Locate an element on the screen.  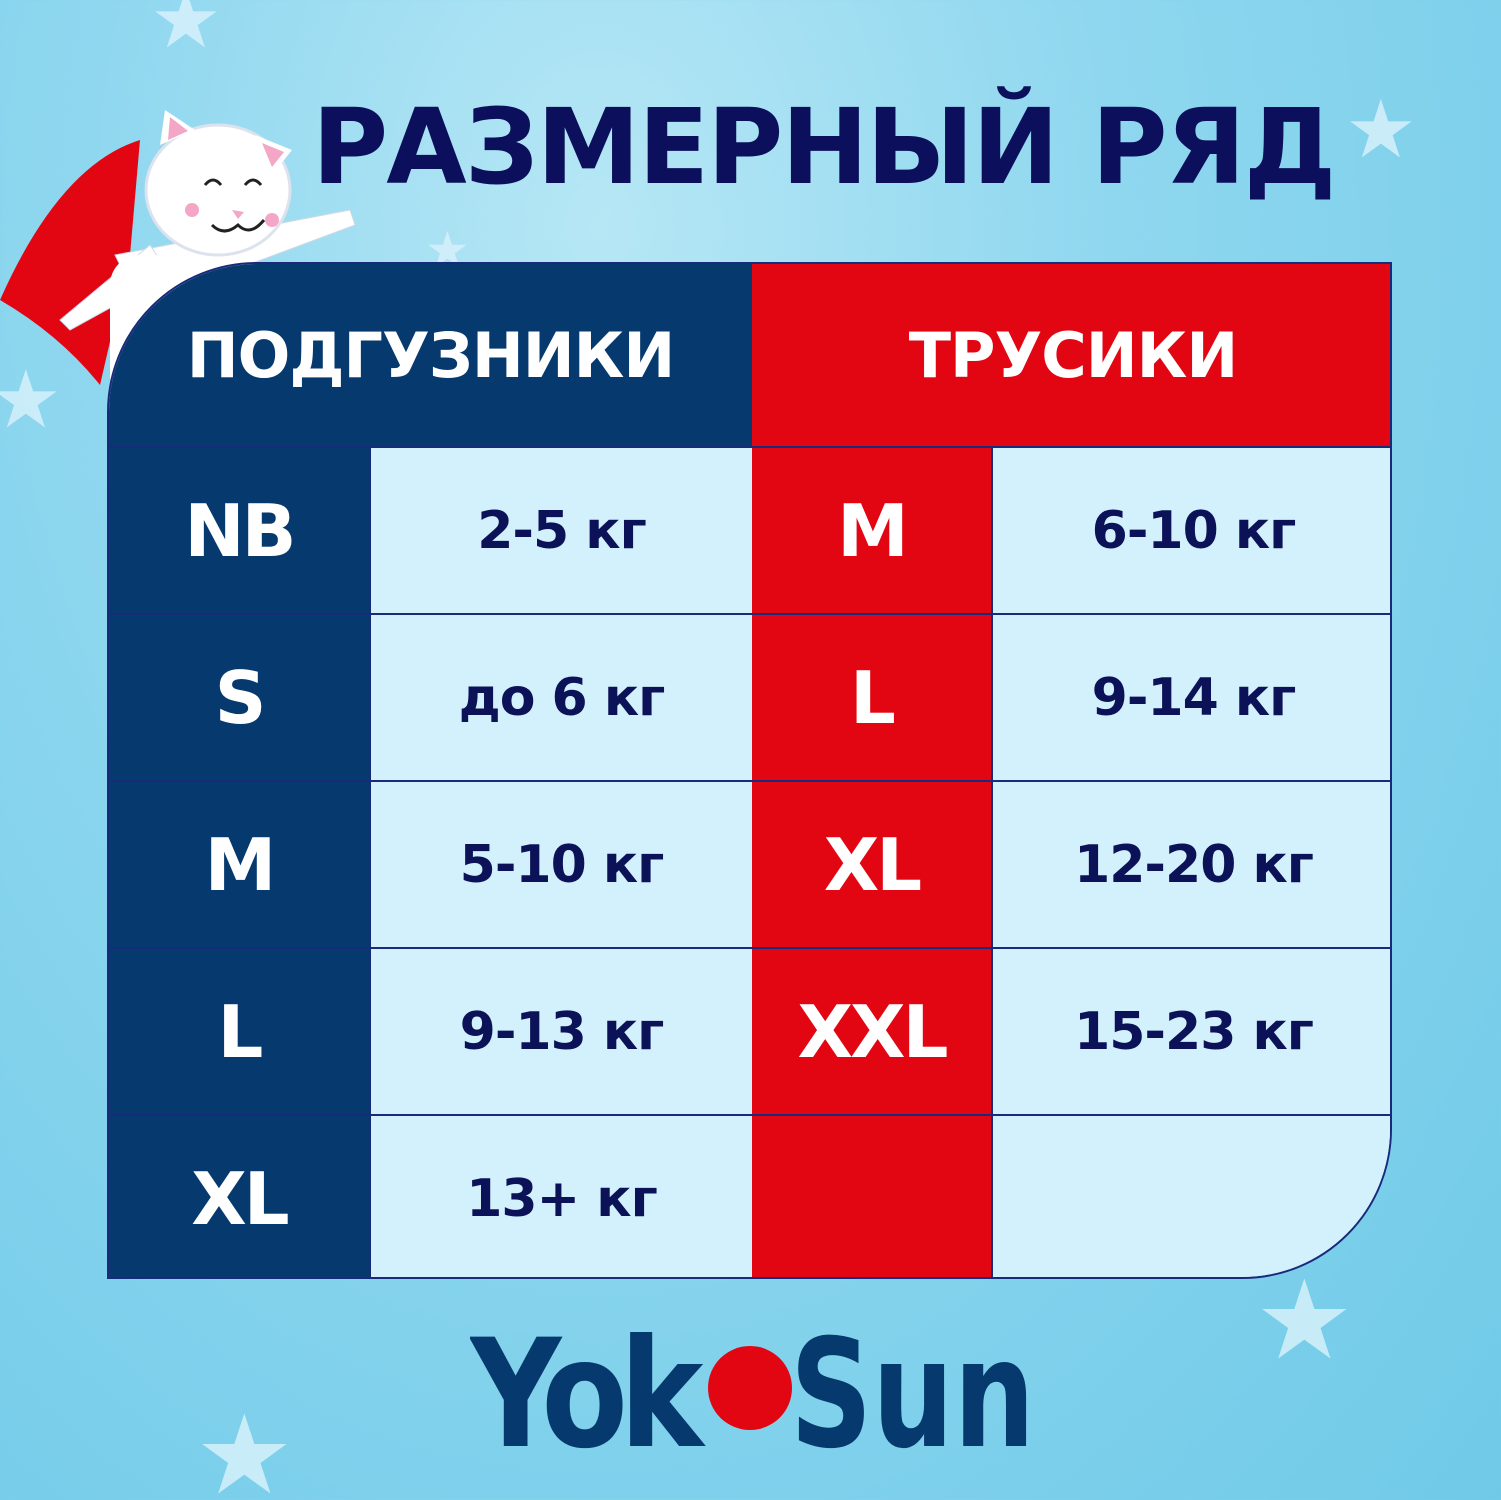
pants-header: ТРУСИКИ is located at coordinates (1071, 355).